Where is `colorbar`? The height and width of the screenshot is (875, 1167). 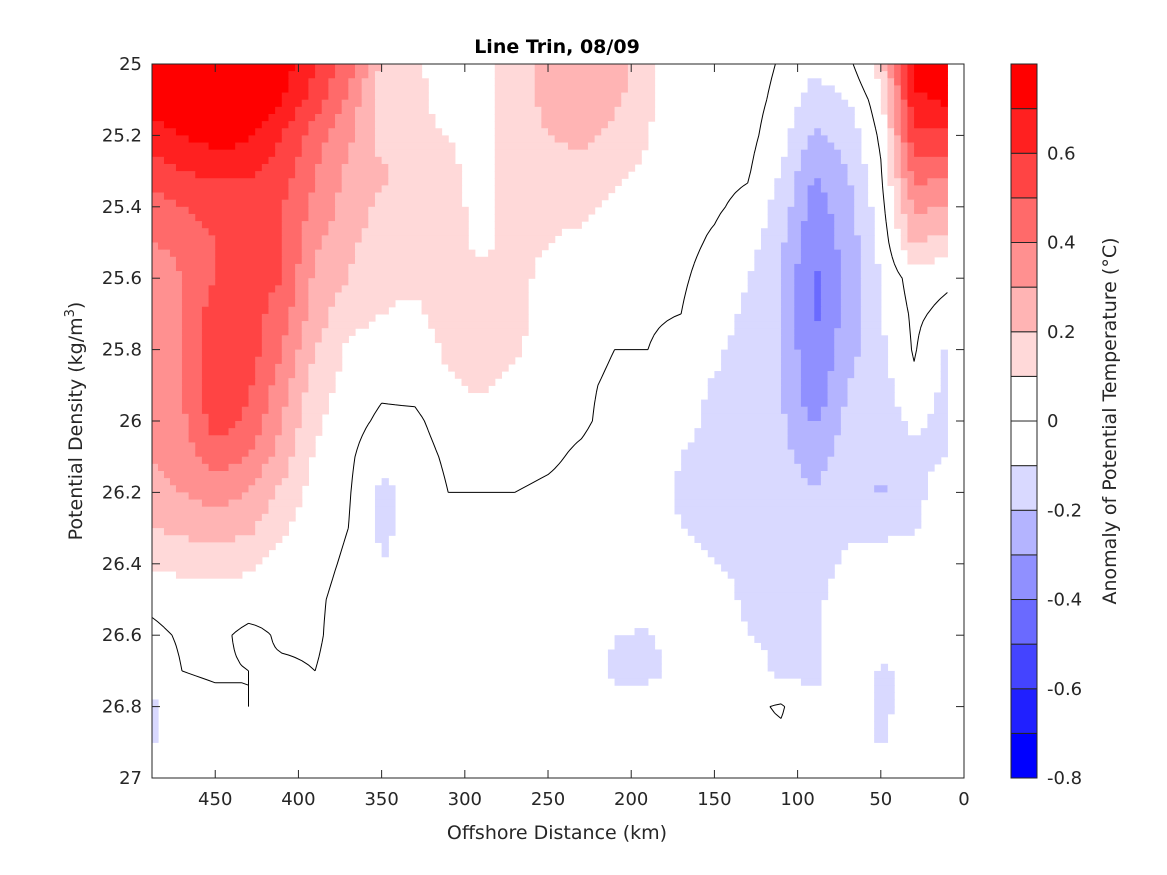 colorbar is located at coordinates (1024, 421).